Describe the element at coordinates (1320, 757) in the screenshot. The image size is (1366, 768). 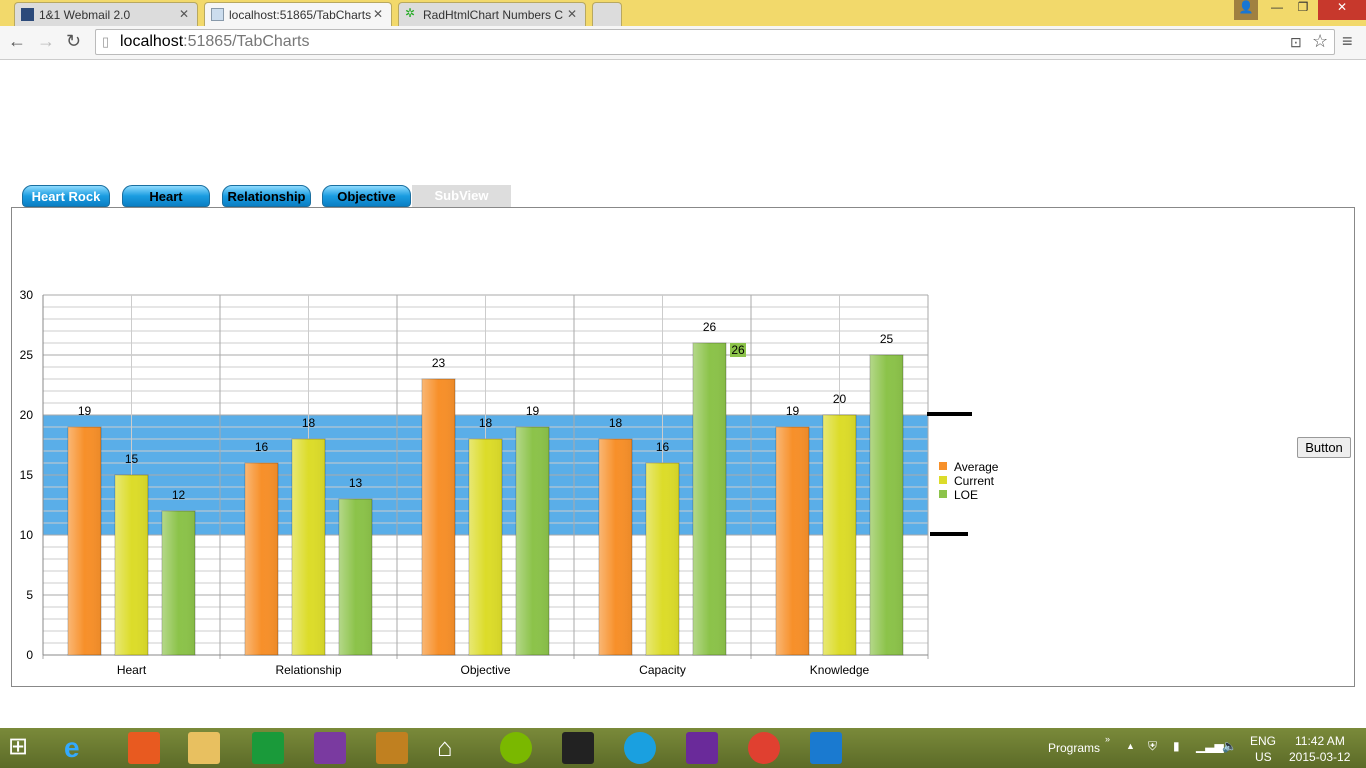
I see `clock-date: 2015-03-12` at that location.